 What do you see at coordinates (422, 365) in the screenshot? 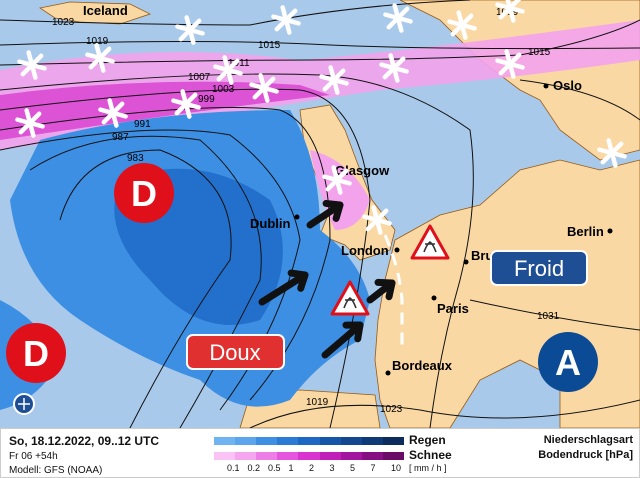
I see `city-label-bordeaux: Bordeaux` at bounding box center [422, 365].